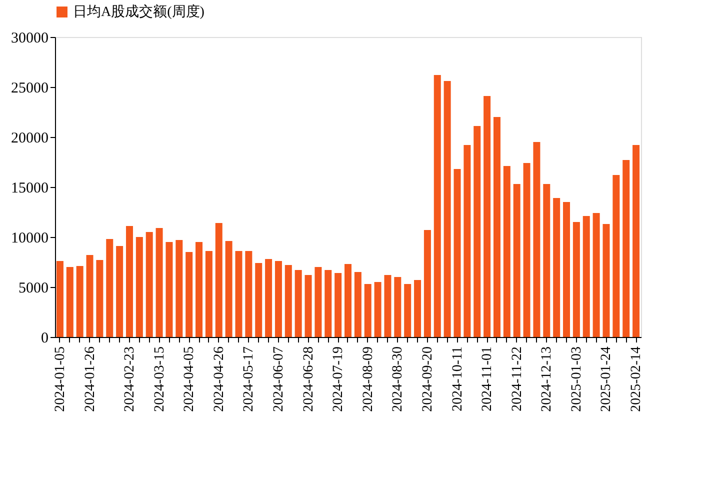 This screenshot has height=503, width=710. Describe the element at coordinates (576, 379) in the screenshot. I see `x-tick-label: 2025-01-03` at that location.